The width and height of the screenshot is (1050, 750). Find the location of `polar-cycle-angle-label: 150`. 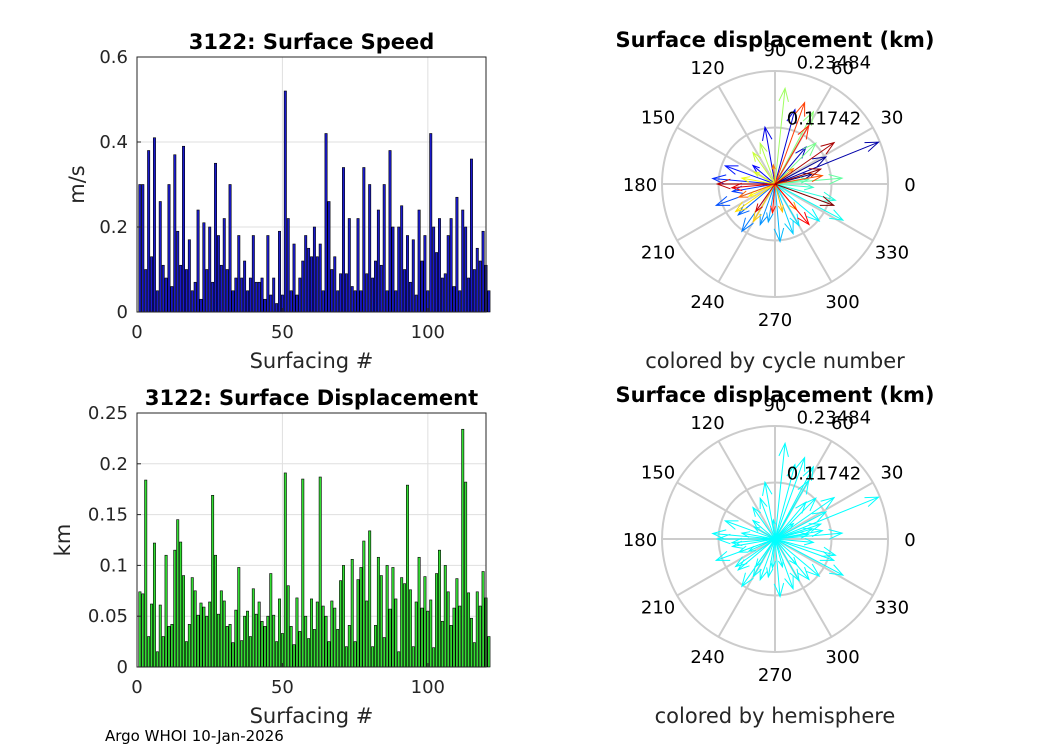

polar-cycle-angle-label: 150 is located at coordinates (658, 118).